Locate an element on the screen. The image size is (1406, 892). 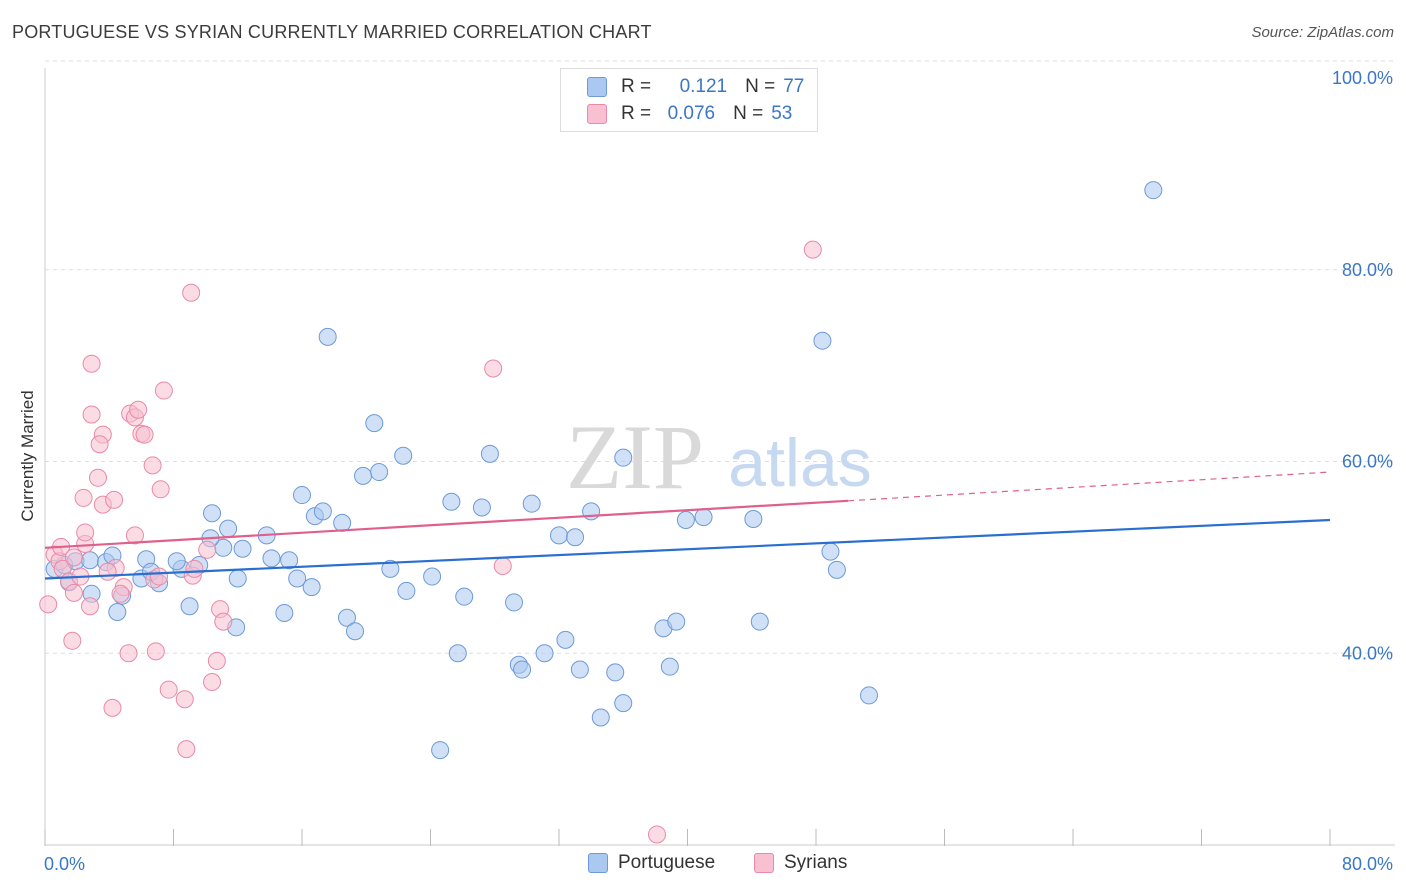
source-label: Source: ZipAtlas.com is located at coordinates (1322, 32).